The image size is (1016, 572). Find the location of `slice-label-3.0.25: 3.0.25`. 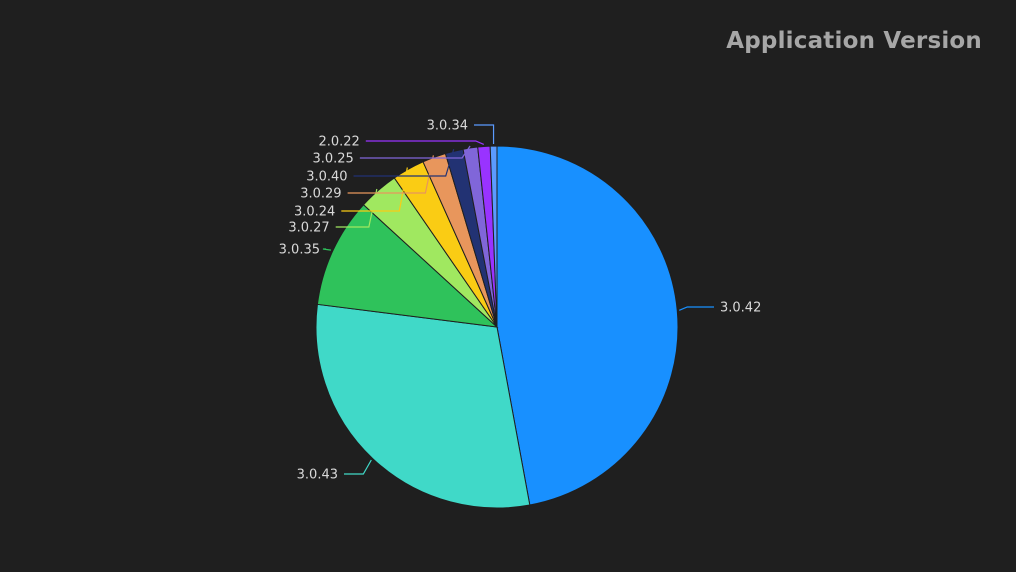

slice-label-3.0.25: 3.0.25 is located at coordinates (332, 159).